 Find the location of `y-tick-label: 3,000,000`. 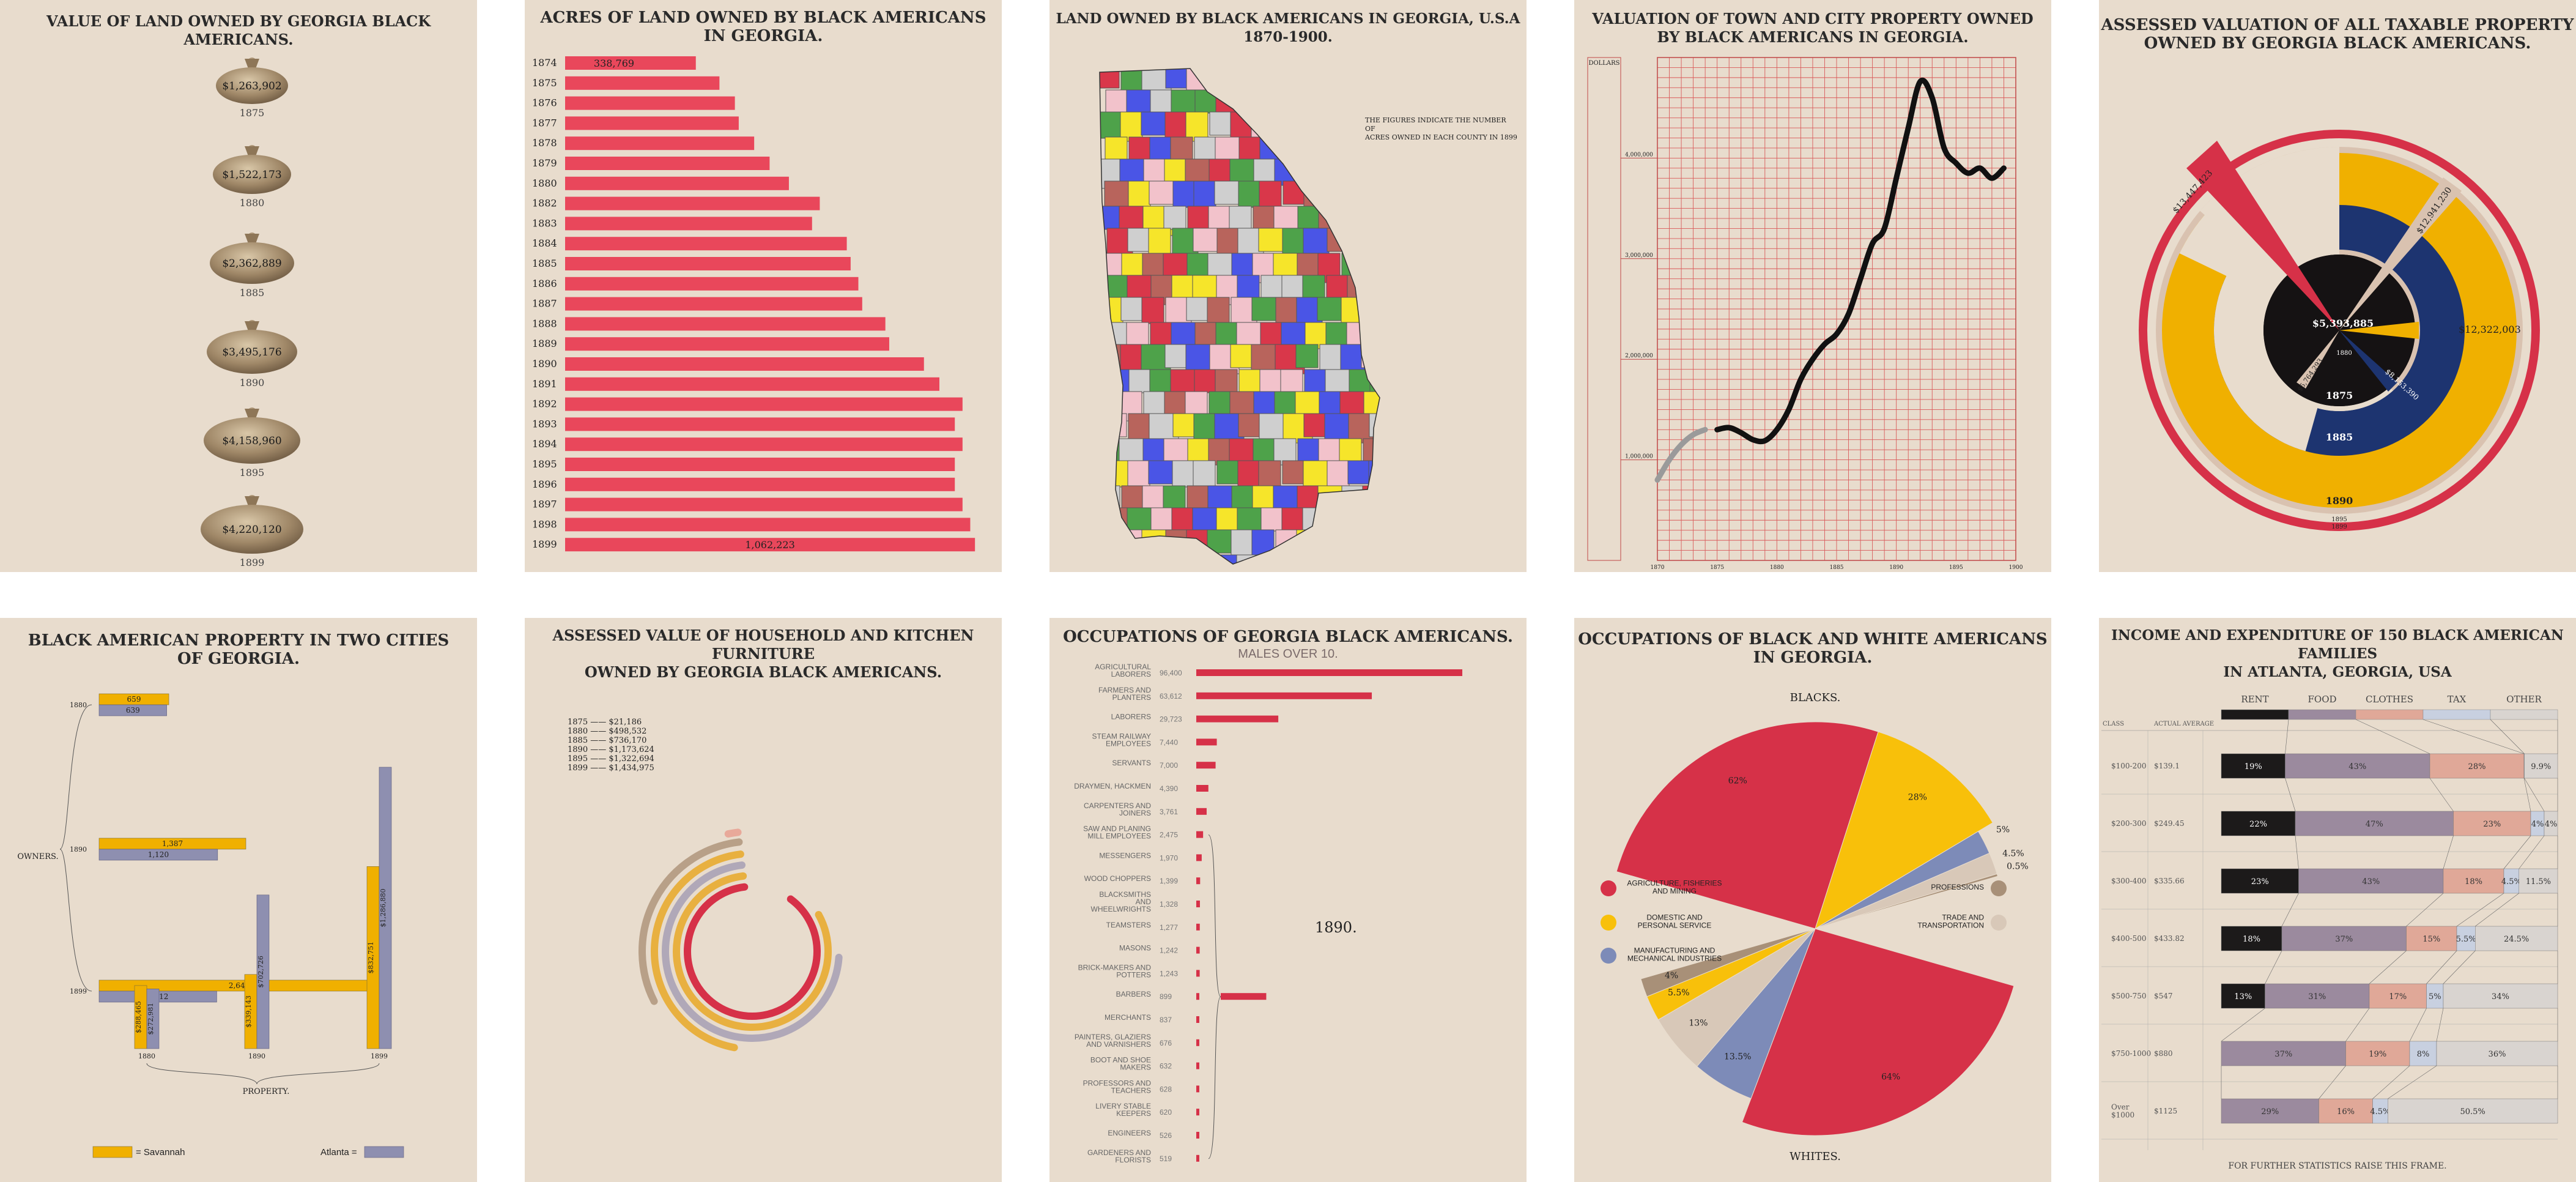

y-tick-label: 3,000,000 is located at coordinates (1639, 256).